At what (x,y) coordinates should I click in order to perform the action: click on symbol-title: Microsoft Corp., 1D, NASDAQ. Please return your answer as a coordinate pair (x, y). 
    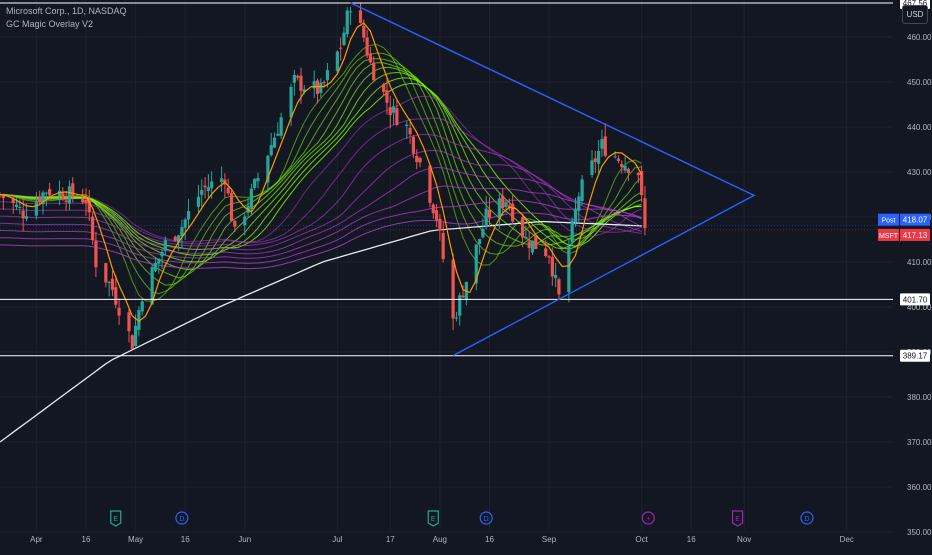
    Looking at the image, I should click on (66, 11).